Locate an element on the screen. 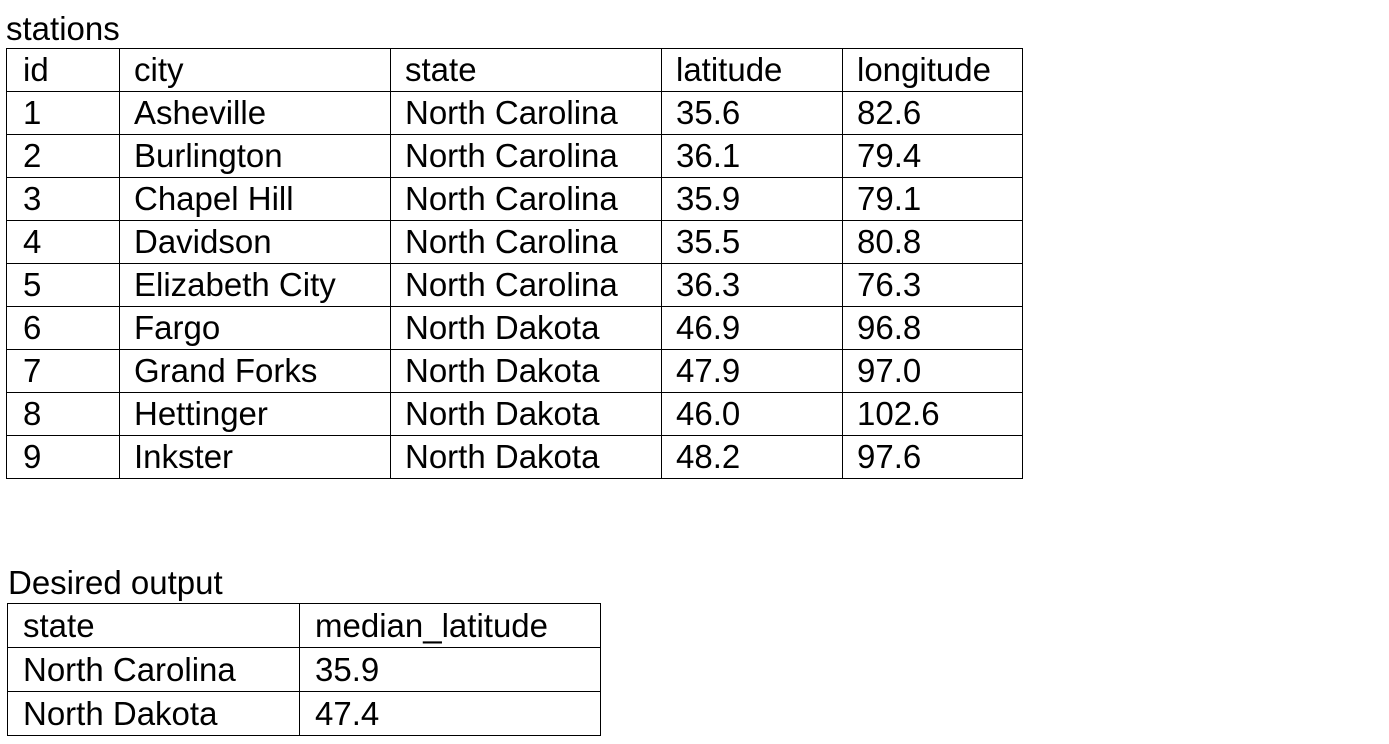 Image resolution: width=1389 pixels, height=744 pixels. table-row: 9 Inkster North Dakota 48.2 97.6 is located at coordinates (514, 457).